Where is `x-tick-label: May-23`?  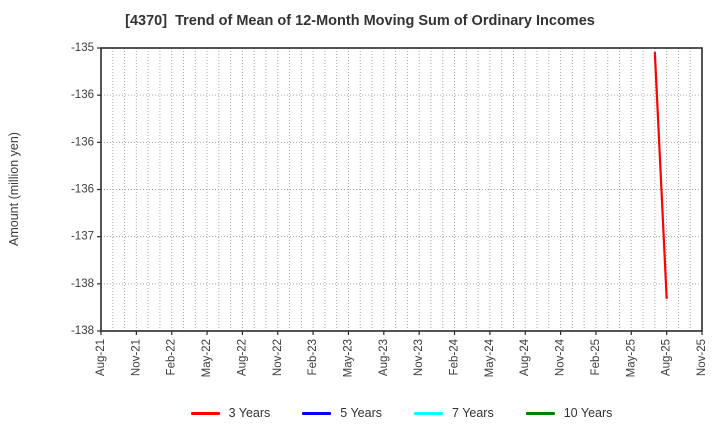
x-tick-label: May-23 is located at coordinates (348, 358).